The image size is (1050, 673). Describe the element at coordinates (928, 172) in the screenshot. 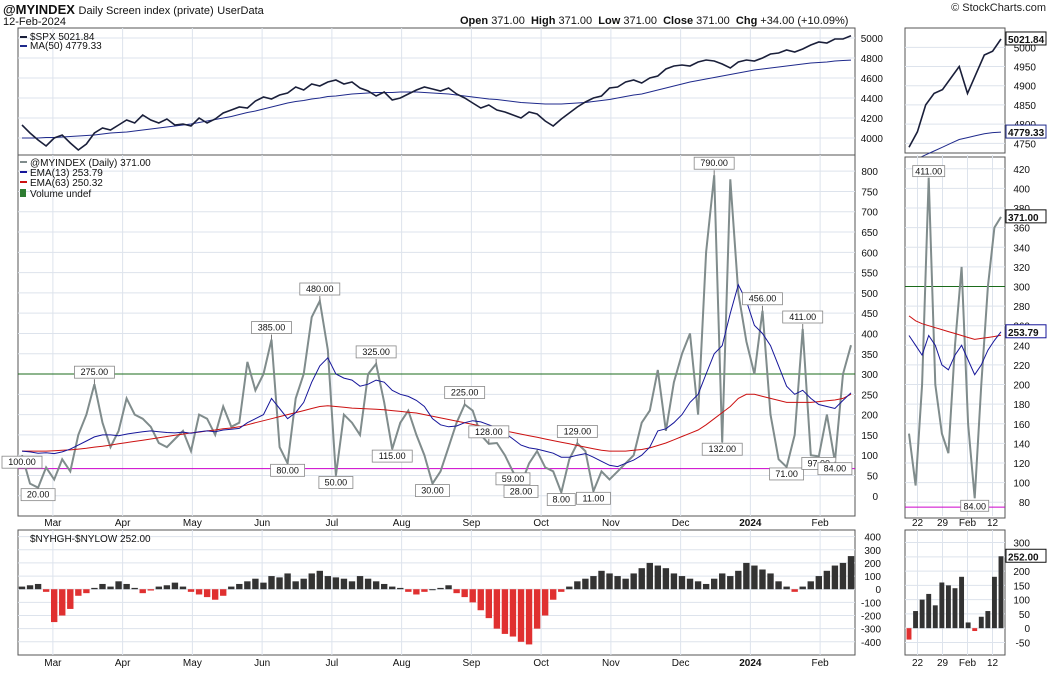

I see `zoom-peak-label: 411.00` at that location.